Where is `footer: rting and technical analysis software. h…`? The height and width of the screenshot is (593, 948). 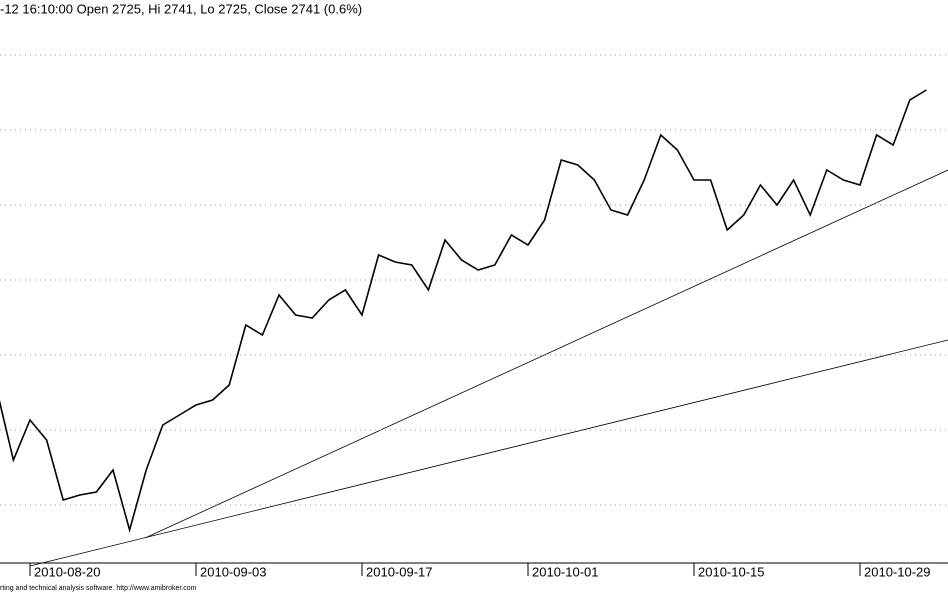
footer: rting and technical analysis software. h… is located at coordinates (98, 588).